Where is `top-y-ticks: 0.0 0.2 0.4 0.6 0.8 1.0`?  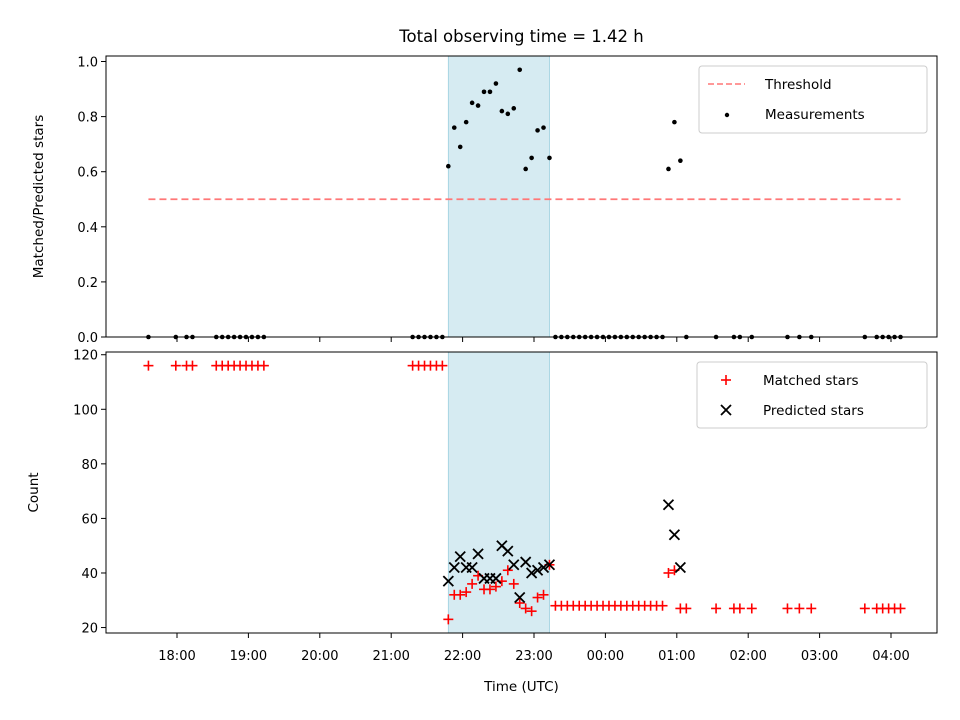
top-y-ticks: 0.0 0.2 0.4 0.6 0.8 1.0 is located at coordinates (91, 201).